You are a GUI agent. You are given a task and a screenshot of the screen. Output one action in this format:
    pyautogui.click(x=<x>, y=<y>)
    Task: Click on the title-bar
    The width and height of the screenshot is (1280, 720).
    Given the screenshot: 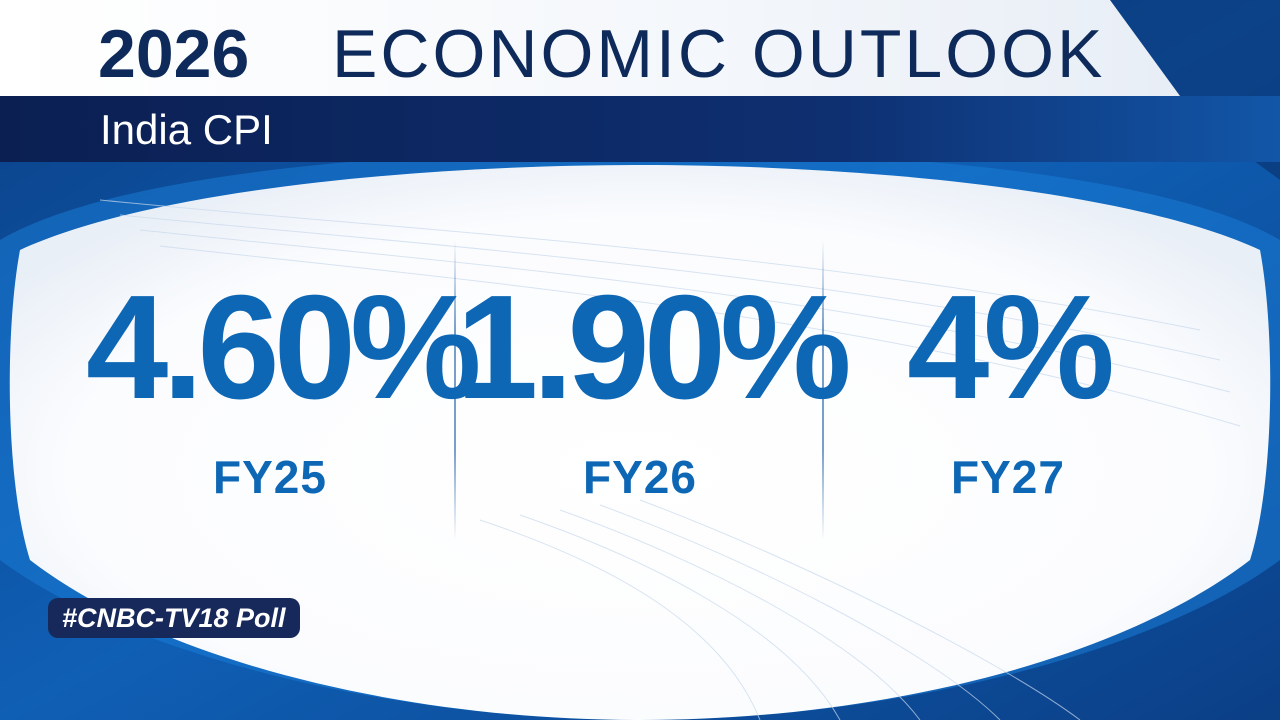 What is the action you would take?
    pyautogui.click(x=590, y=48)
    